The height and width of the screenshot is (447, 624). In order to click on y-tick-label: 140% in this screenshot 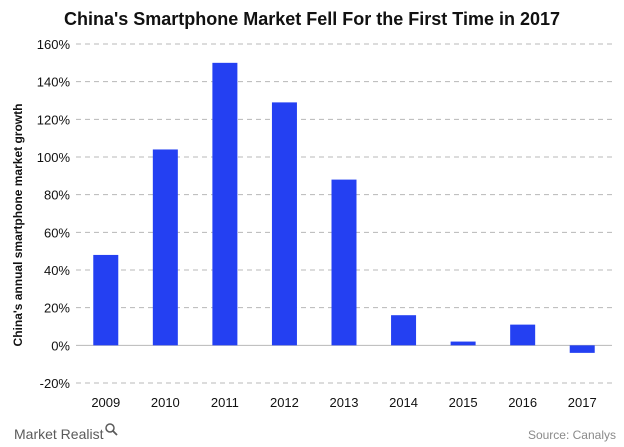, I will do `click(54, 82)`.